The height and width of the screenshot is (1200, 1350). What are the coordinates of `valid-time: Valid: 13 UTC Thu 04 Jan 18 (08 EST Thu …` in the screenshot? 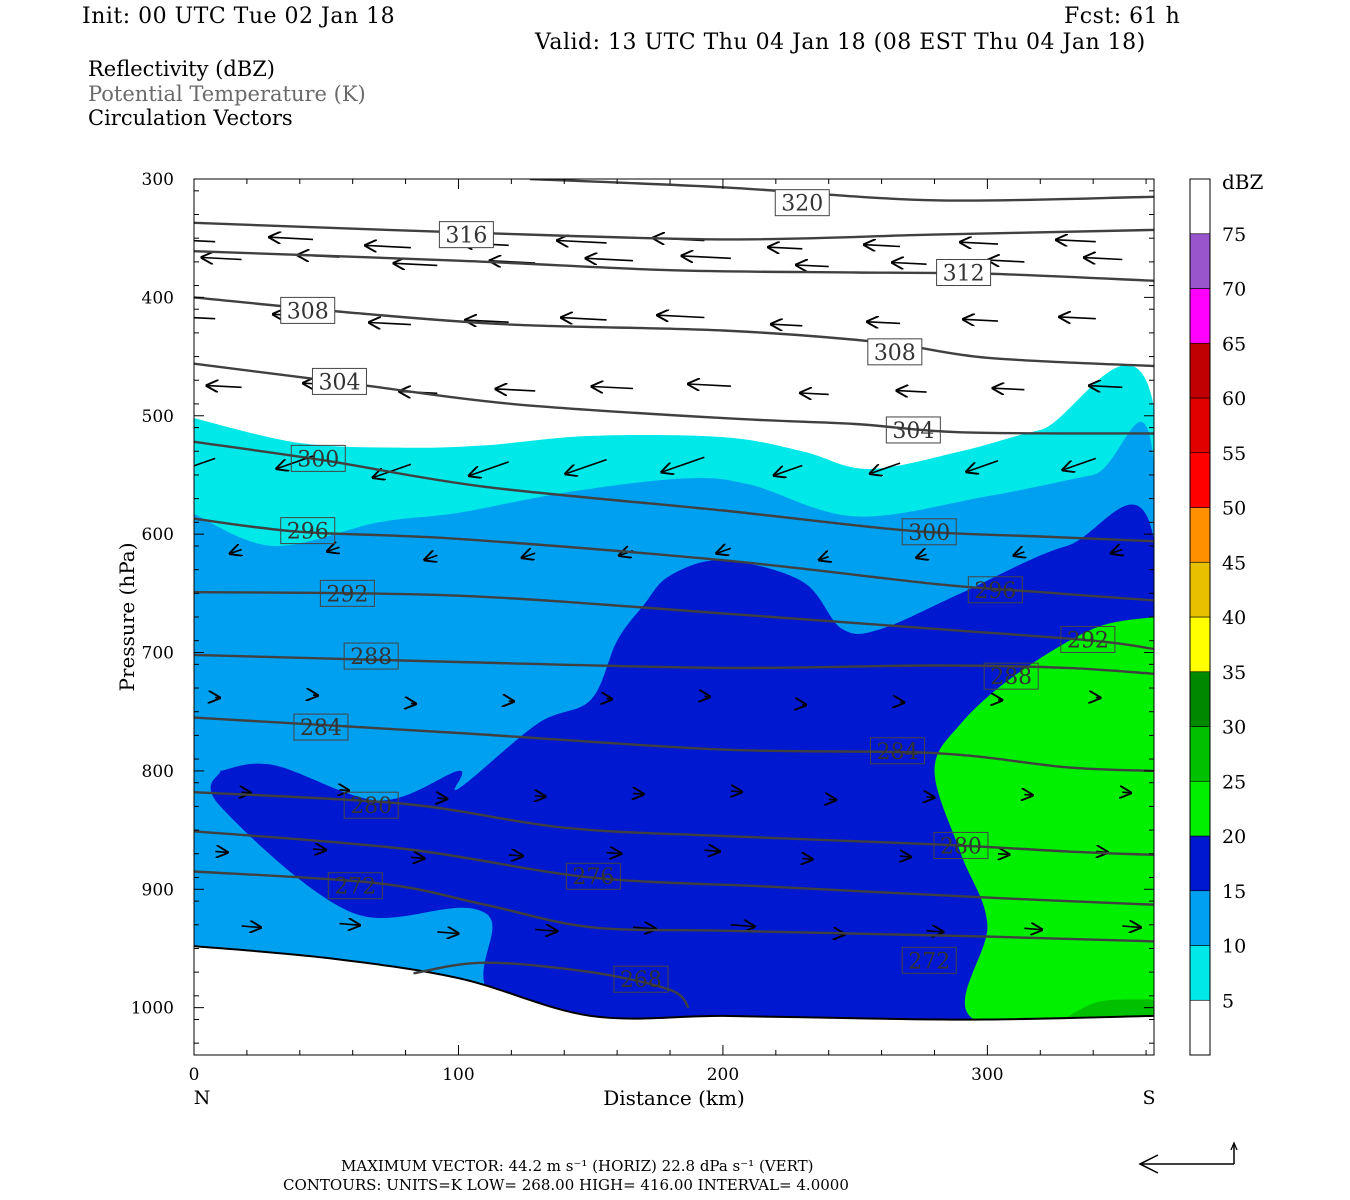 It's located at (840, 42).